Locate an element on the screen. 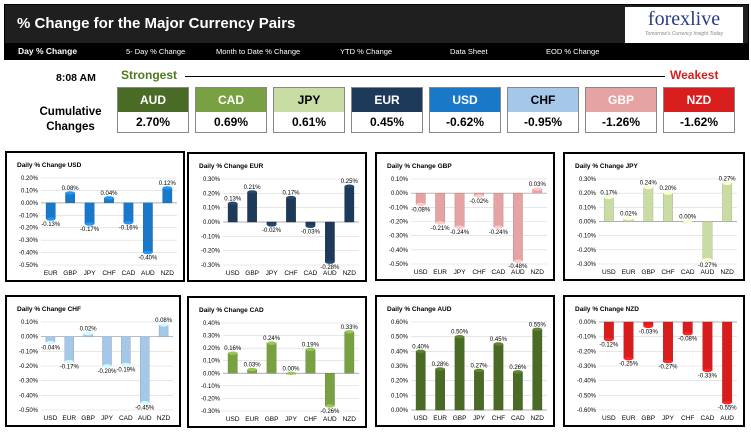 Image resolution: width=751 pixels, height=434 pixels. chart-title: Daily % Change AUD is located at coordinates (419, 309).